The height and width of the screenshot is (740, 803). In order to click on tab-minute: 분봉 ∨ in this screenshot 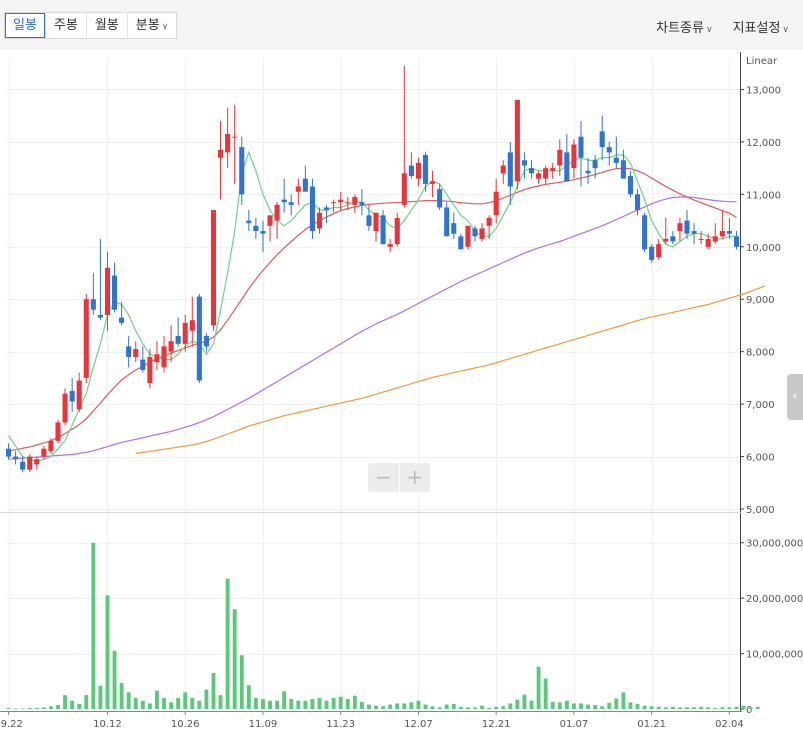, I will do `click(152, 25)`.